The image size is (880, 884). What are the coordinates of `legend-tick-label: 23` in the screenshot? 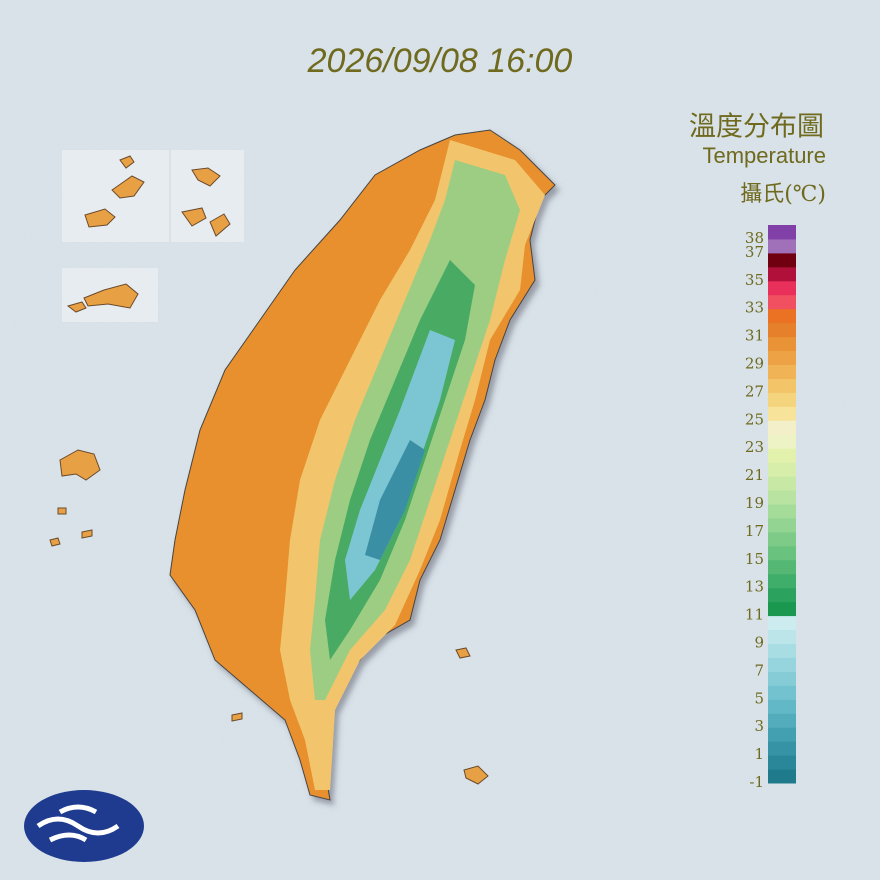 It's located at (754, 447).